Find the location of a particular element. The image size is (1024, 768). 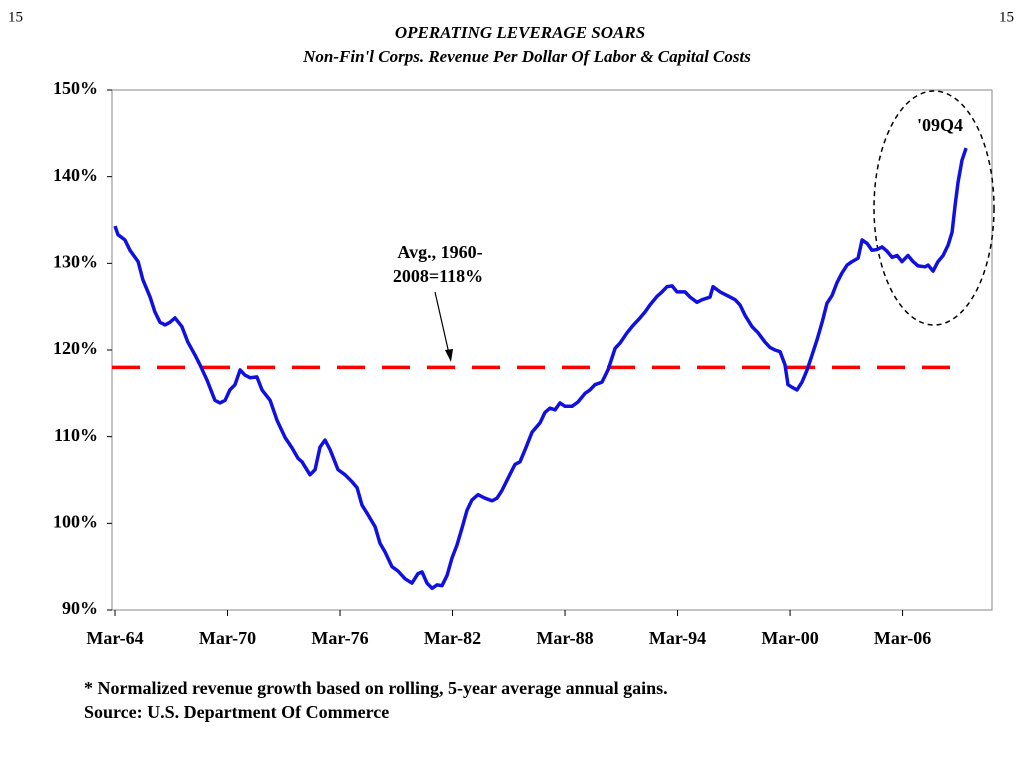

highlight-ellipse is located at coordinates (934, 208).